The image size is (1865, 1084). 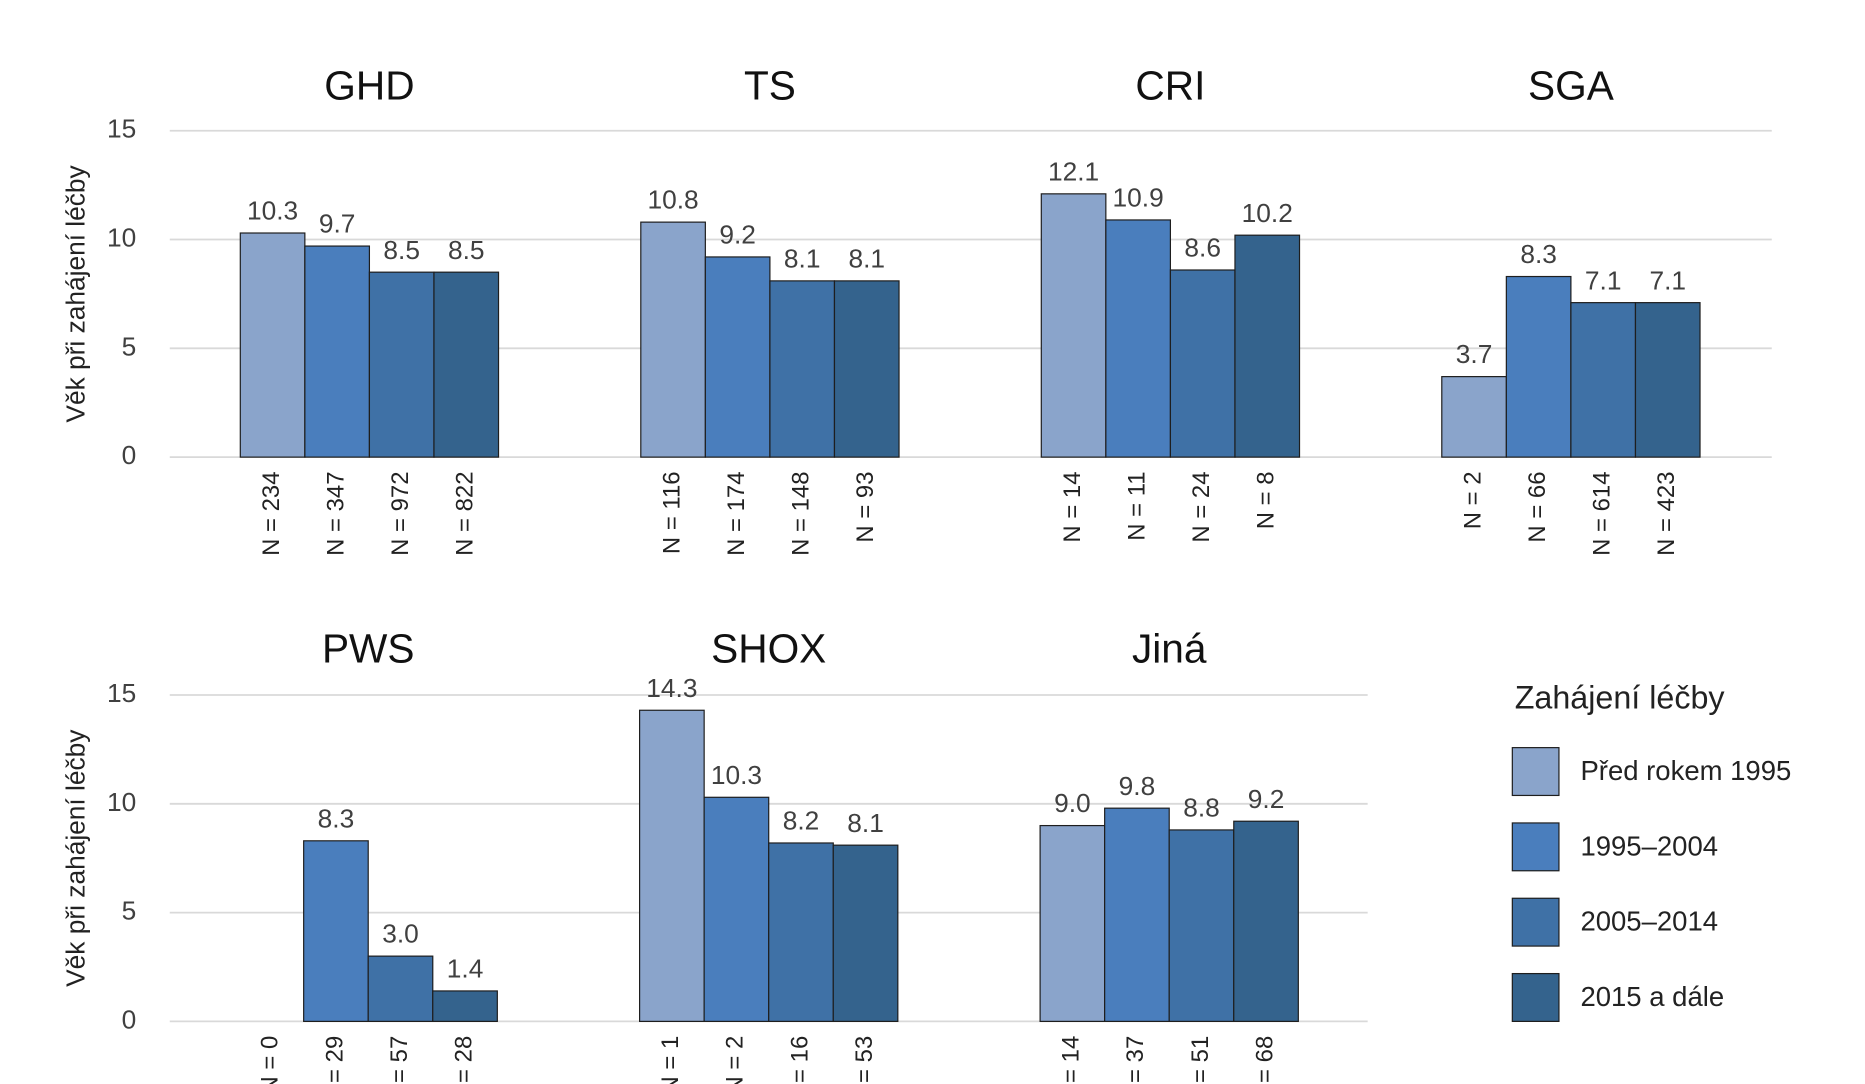 What do you see at coordinates (1201, 808) in the screenshot?
I see `value-label: 8.8` at bounding box center [1201, 808].